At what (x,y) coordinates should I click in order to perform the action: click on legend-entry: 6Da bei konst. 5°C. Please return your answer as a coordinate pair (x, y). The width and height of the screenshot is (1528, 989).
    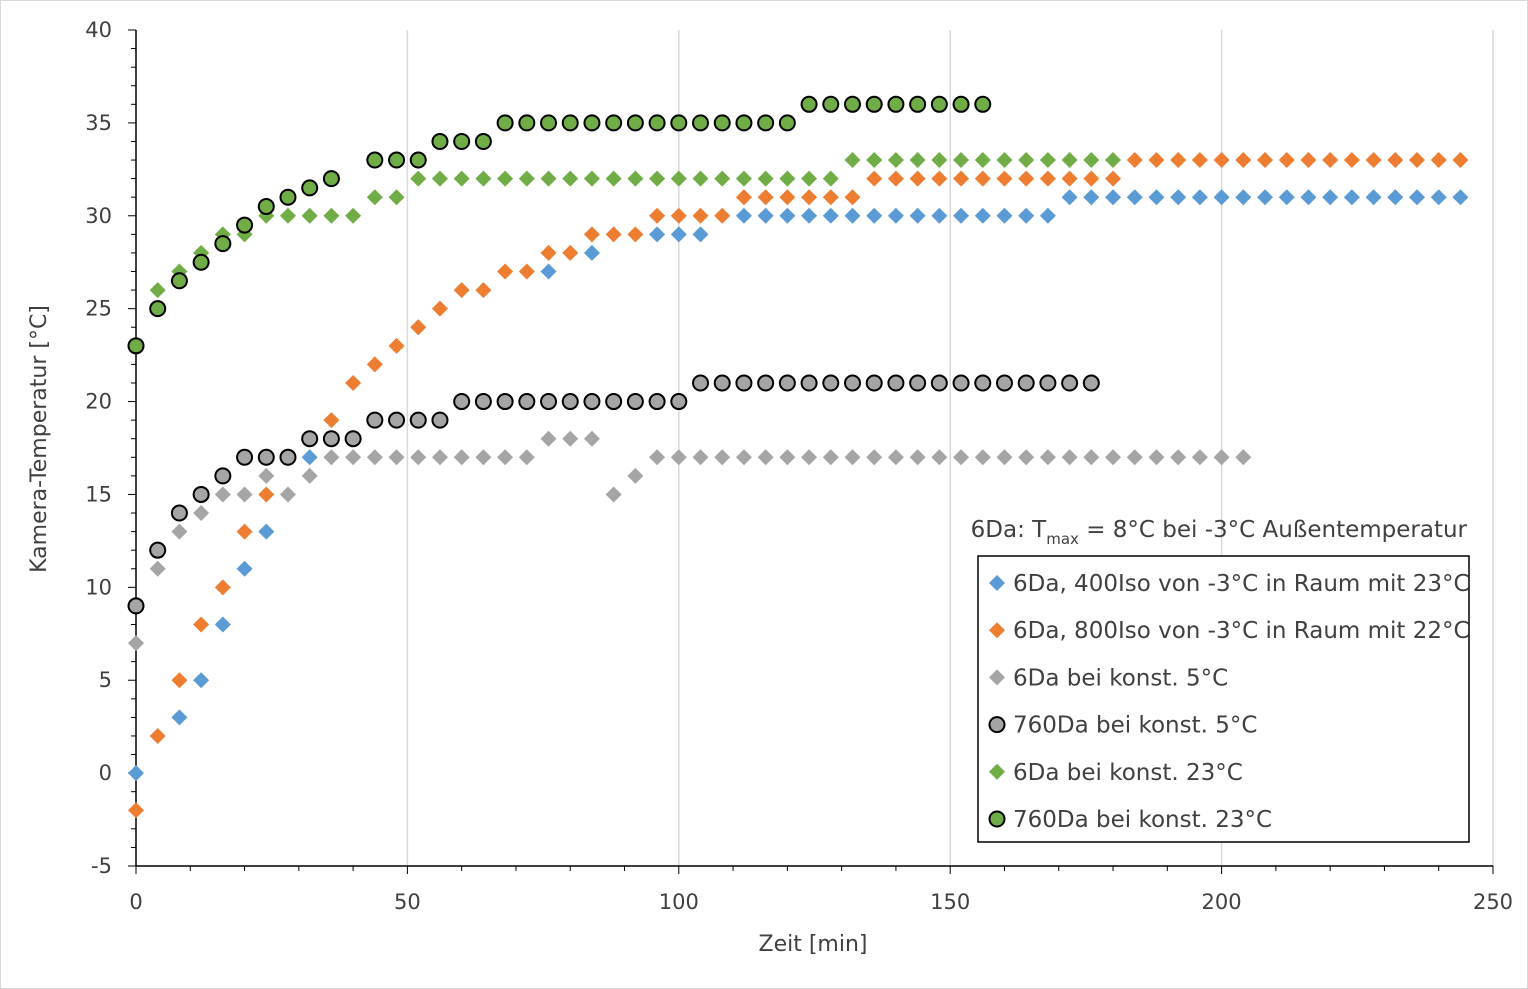
    Looking at the image, I should click on (1108, 678).